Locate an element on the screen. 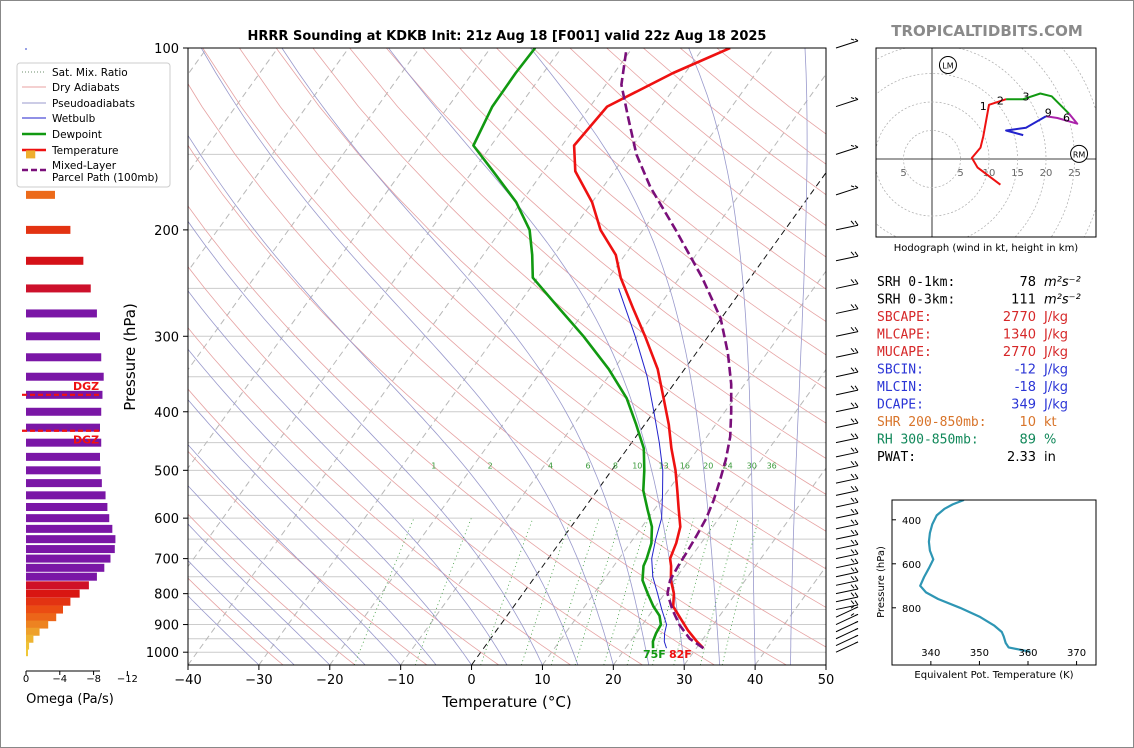 The width and height of the screenshot is (1134, 748). stat-label: RH 300-850mb: is located at coordinates (928, 440).